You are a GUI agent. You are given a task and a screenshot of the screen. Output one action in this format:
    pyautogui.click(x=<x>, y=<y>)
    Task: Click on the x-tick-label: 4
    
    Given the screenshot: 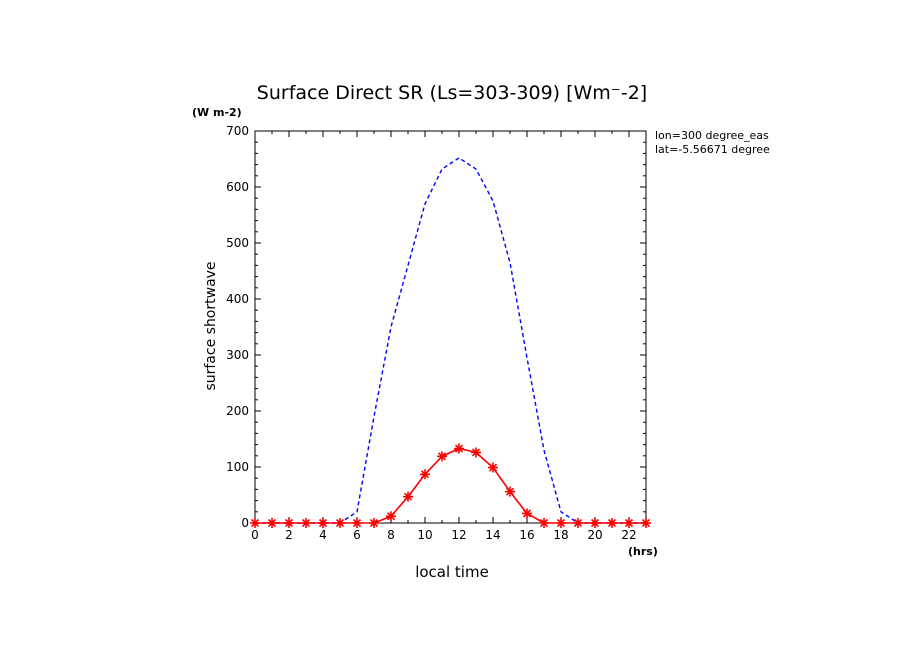 What is the action you would take?
    pyautogui.click(x=323, y=535)
    